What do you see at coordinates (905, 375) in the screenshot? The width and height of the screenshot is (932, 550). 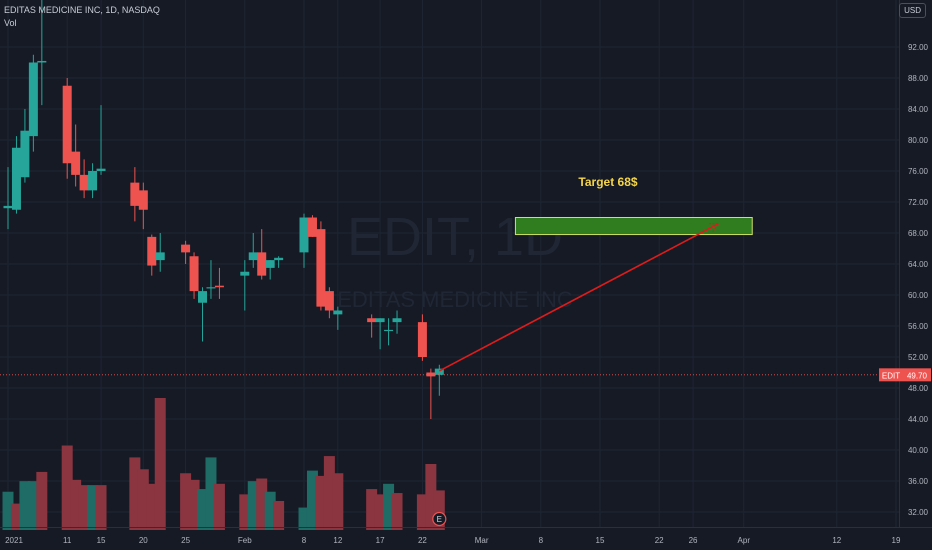 I see `last-price-tag: EDIT 49.70` at bounding box center [905, 375].